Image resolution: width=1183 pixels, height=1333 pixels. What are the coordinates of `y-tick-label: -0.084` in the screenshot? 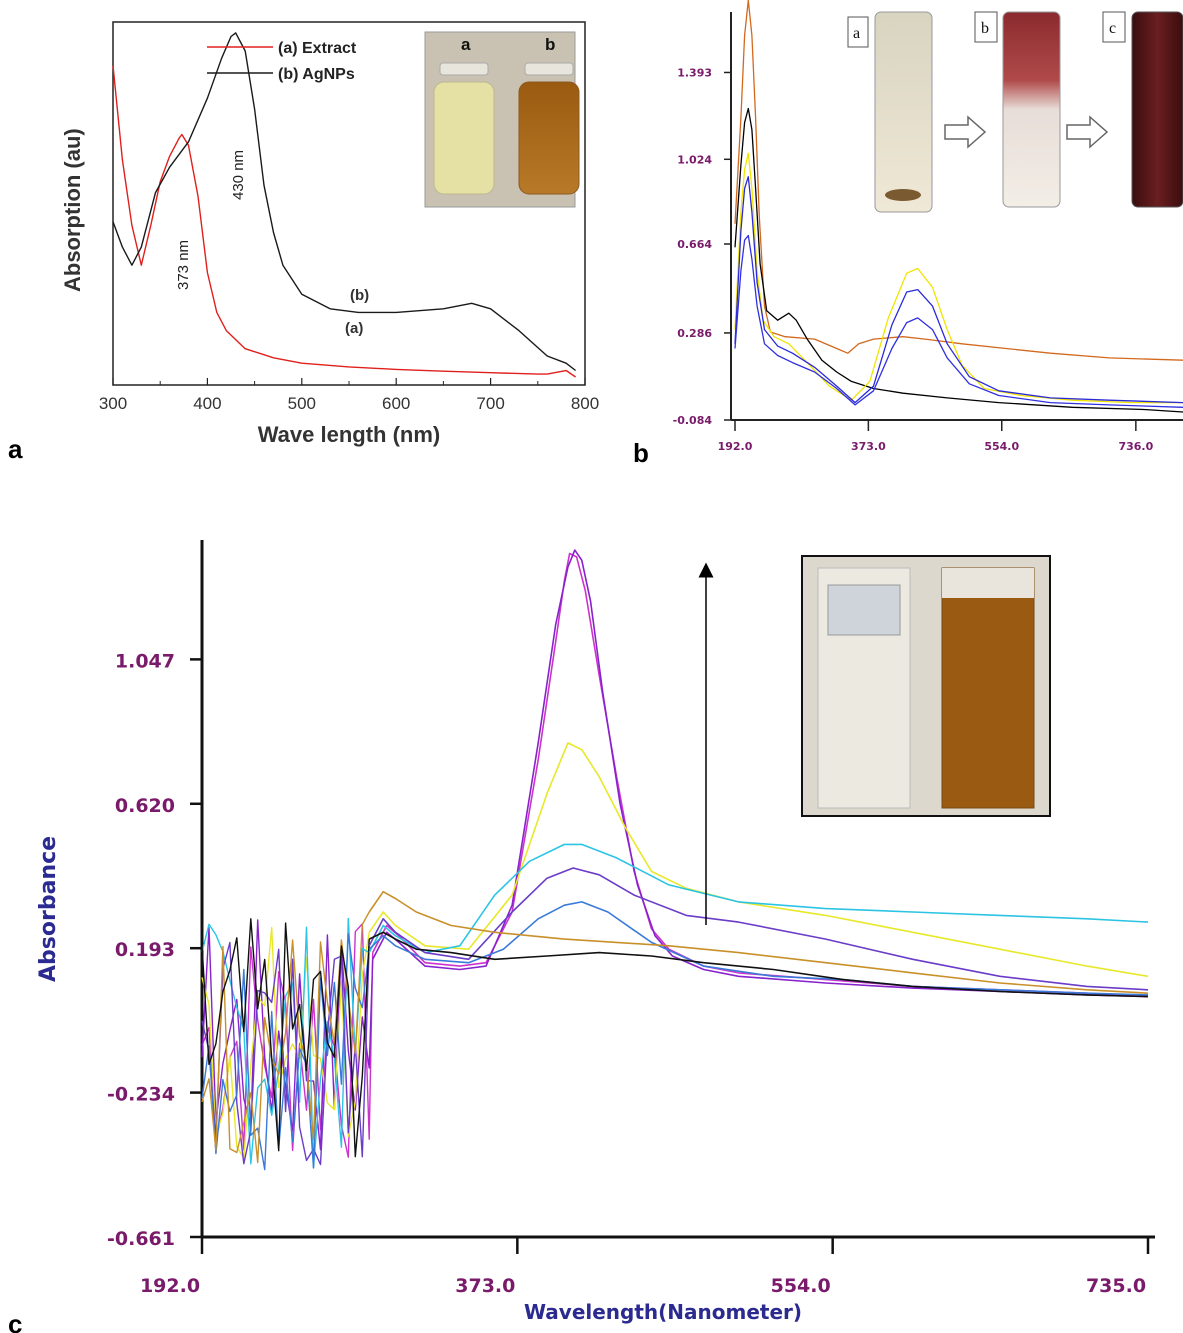 It's located at (693, 420).